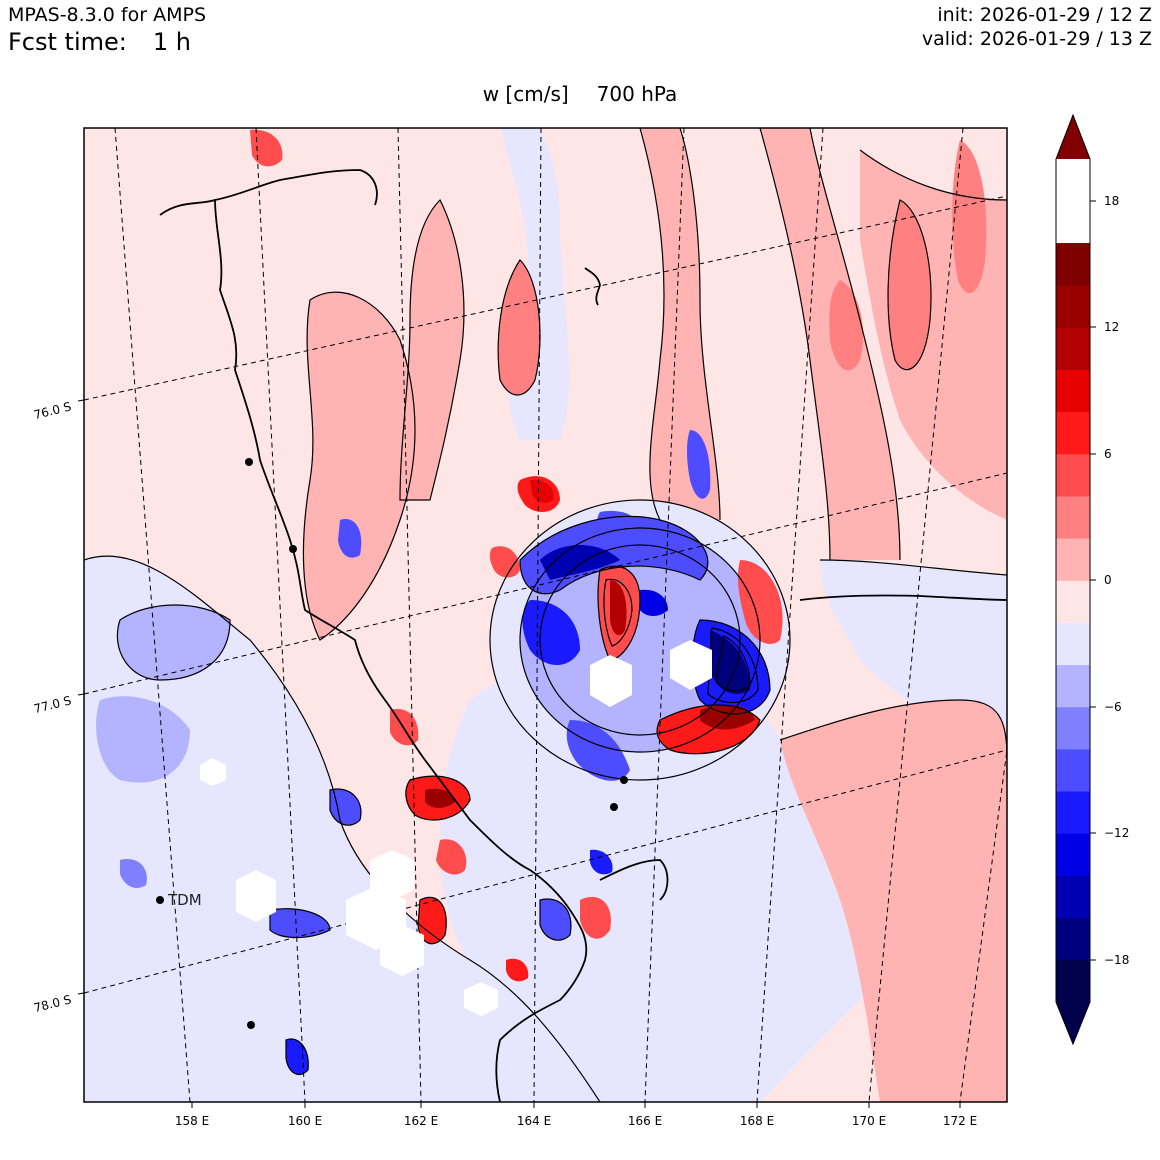 The height and width of the screenshot is (1160, 1160). Describe the element at coordinates (1116, 833) in the screenshot. I see `colorbar-label-neg12: −12` at that location.